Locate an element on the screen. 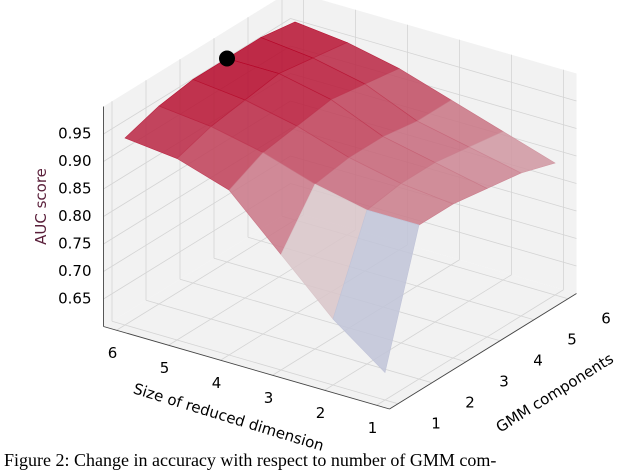 This screenshot has width=640, height=471. x-tick-label: 2 is located at coordinates (470, 402).